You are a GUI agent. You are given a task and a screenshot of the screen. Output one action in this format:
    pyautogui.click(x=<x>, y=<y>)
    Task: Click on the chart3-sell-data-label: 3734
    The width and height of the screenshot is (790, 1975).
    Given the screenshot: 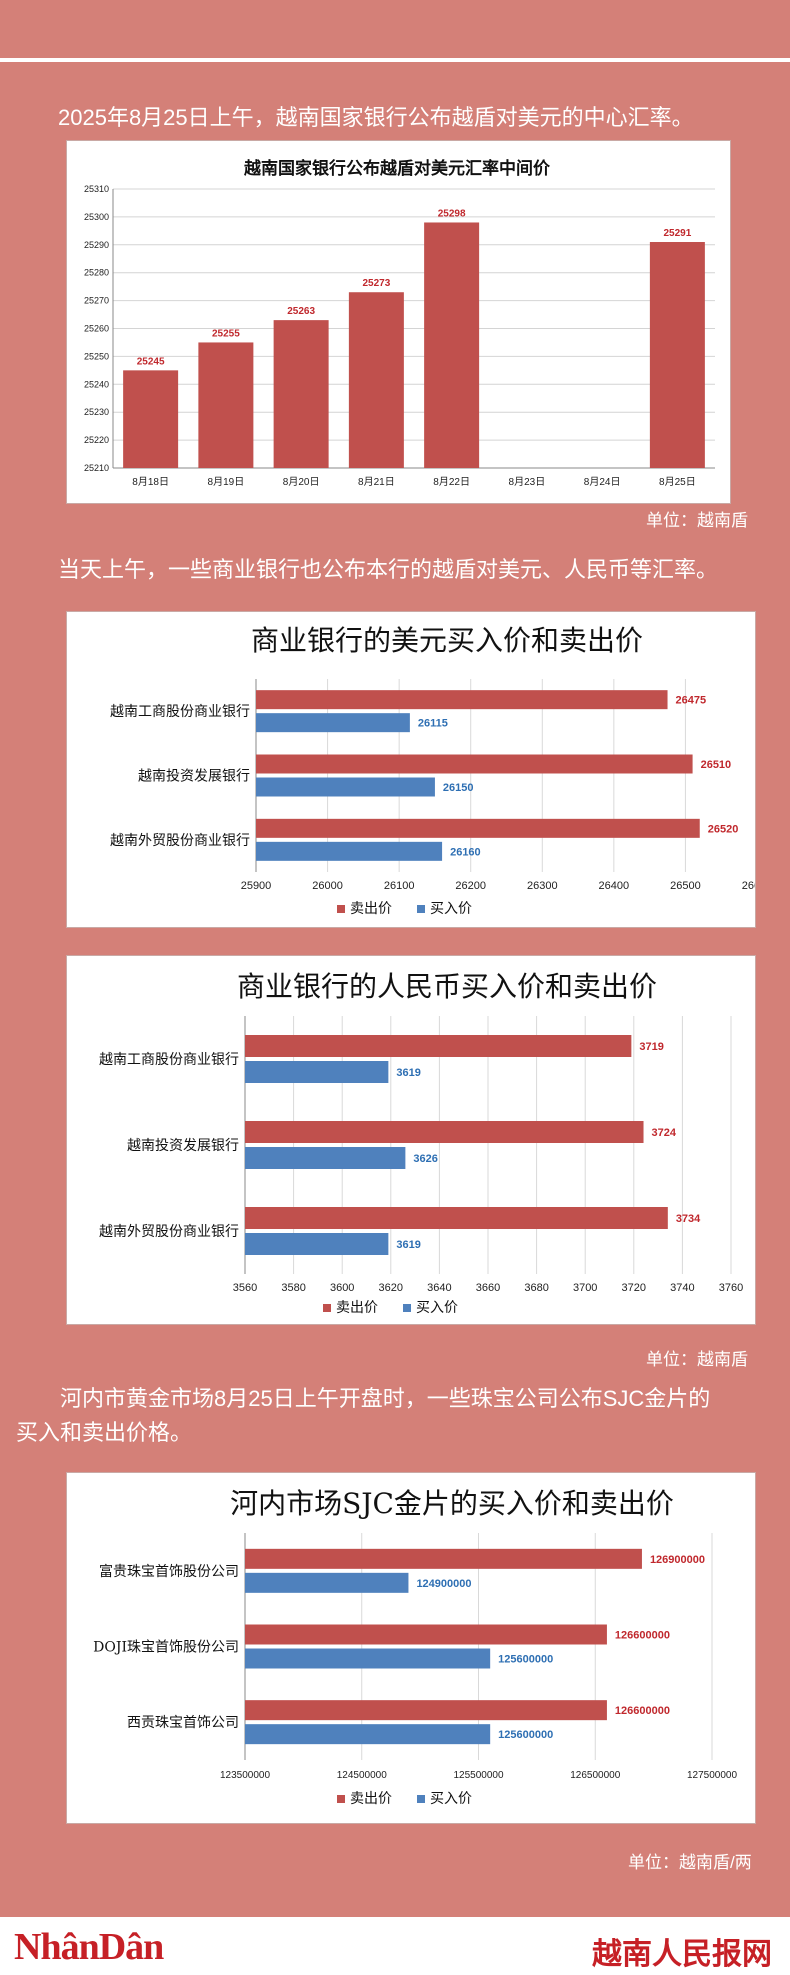 What is the action you would take?
    pyautogui.click(x=688, y=1219)
    